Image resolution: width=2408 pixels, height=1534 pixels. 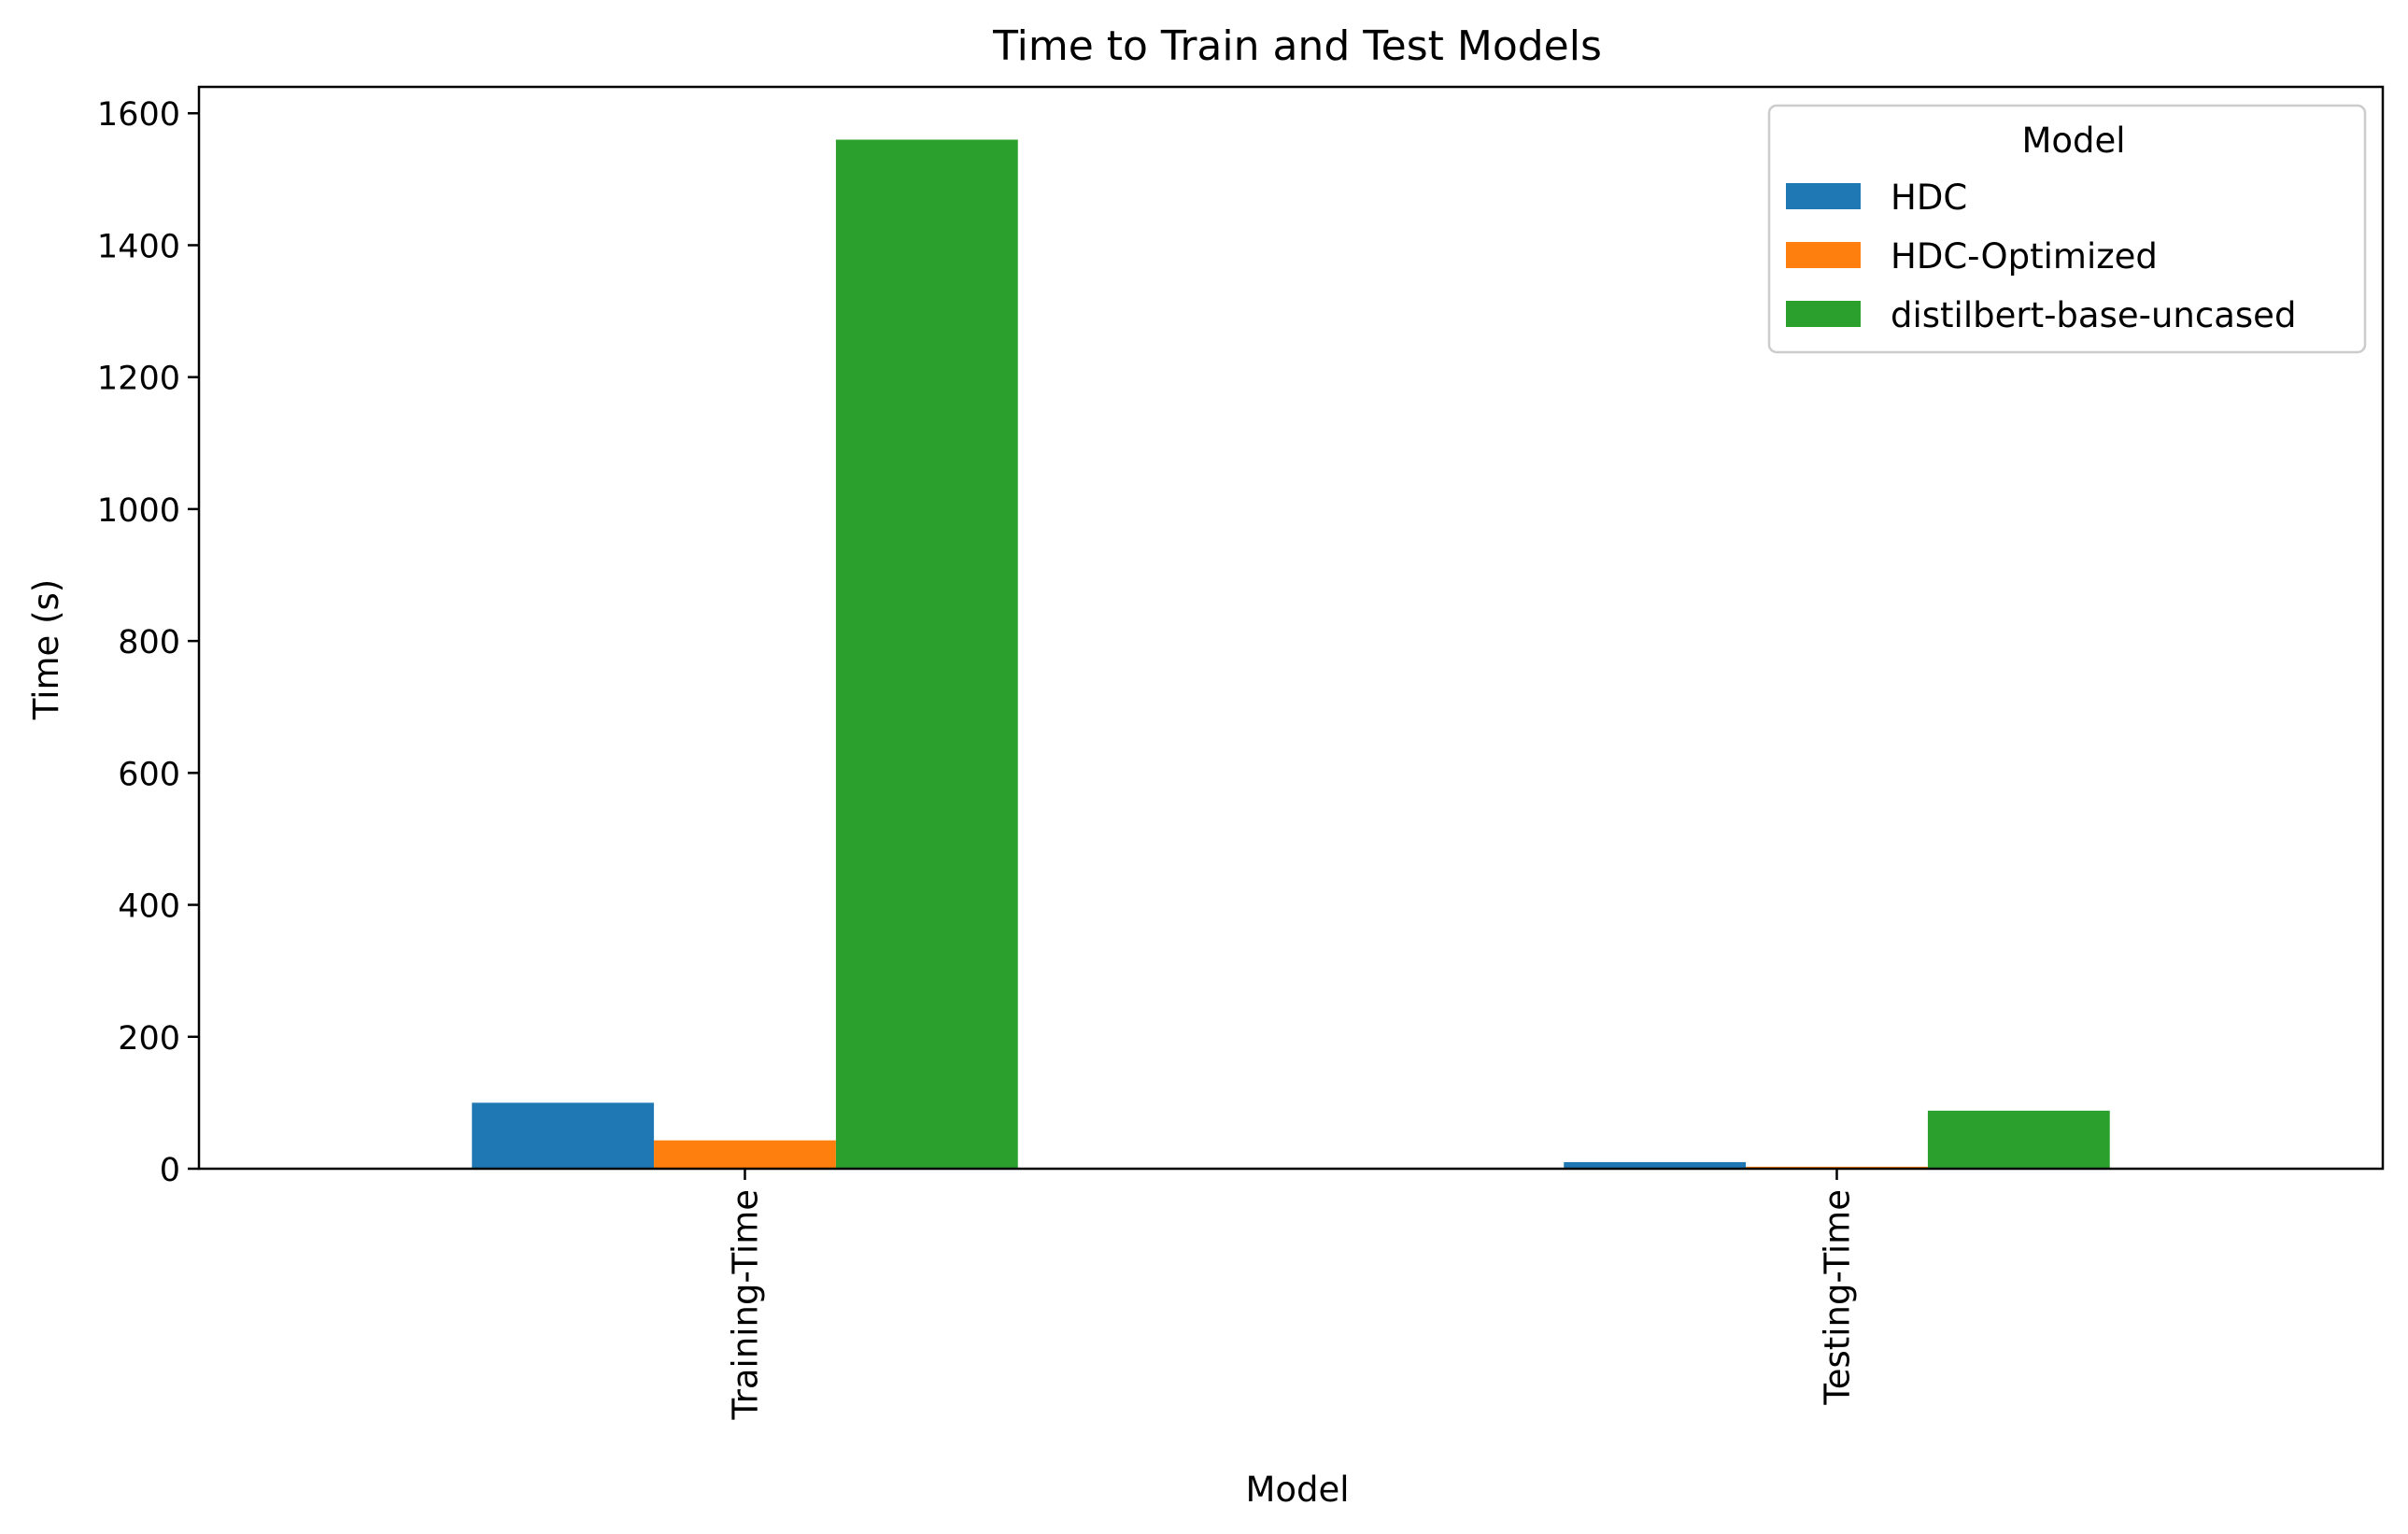 What do you see at coordinates (138, 379) in the screenshot?
I see `y-tick-label: 1200` at bounding box center [138, 379].